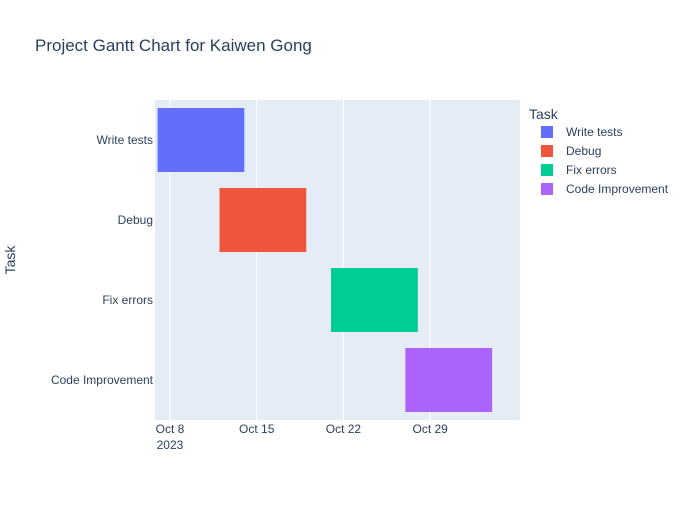 This screenshot has height=505, width=700. I want to click on x-tick-label: Oct 8, so click(170, 429).